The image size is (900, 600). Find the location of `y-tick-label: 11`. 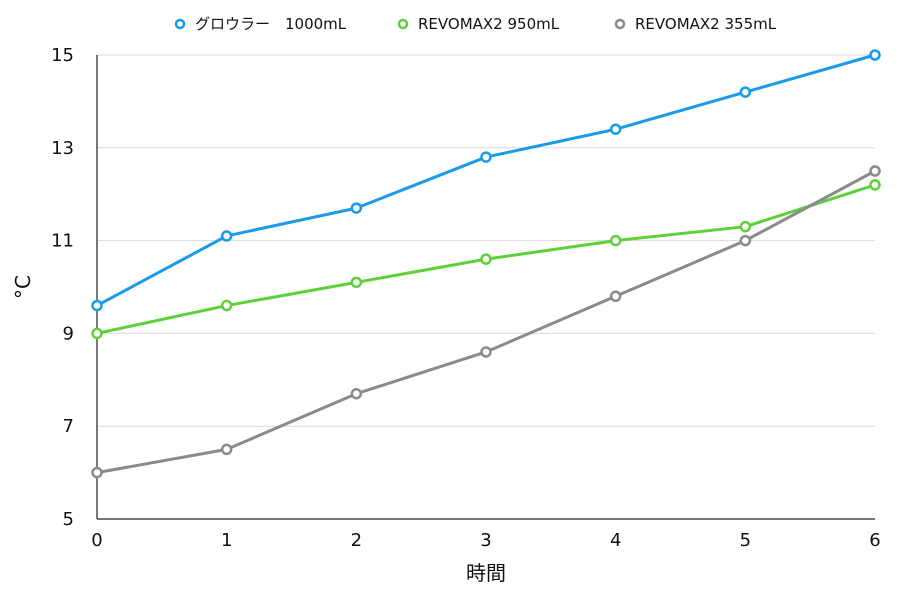

y-tick-label: 11 is located at coordinates (62, 241).